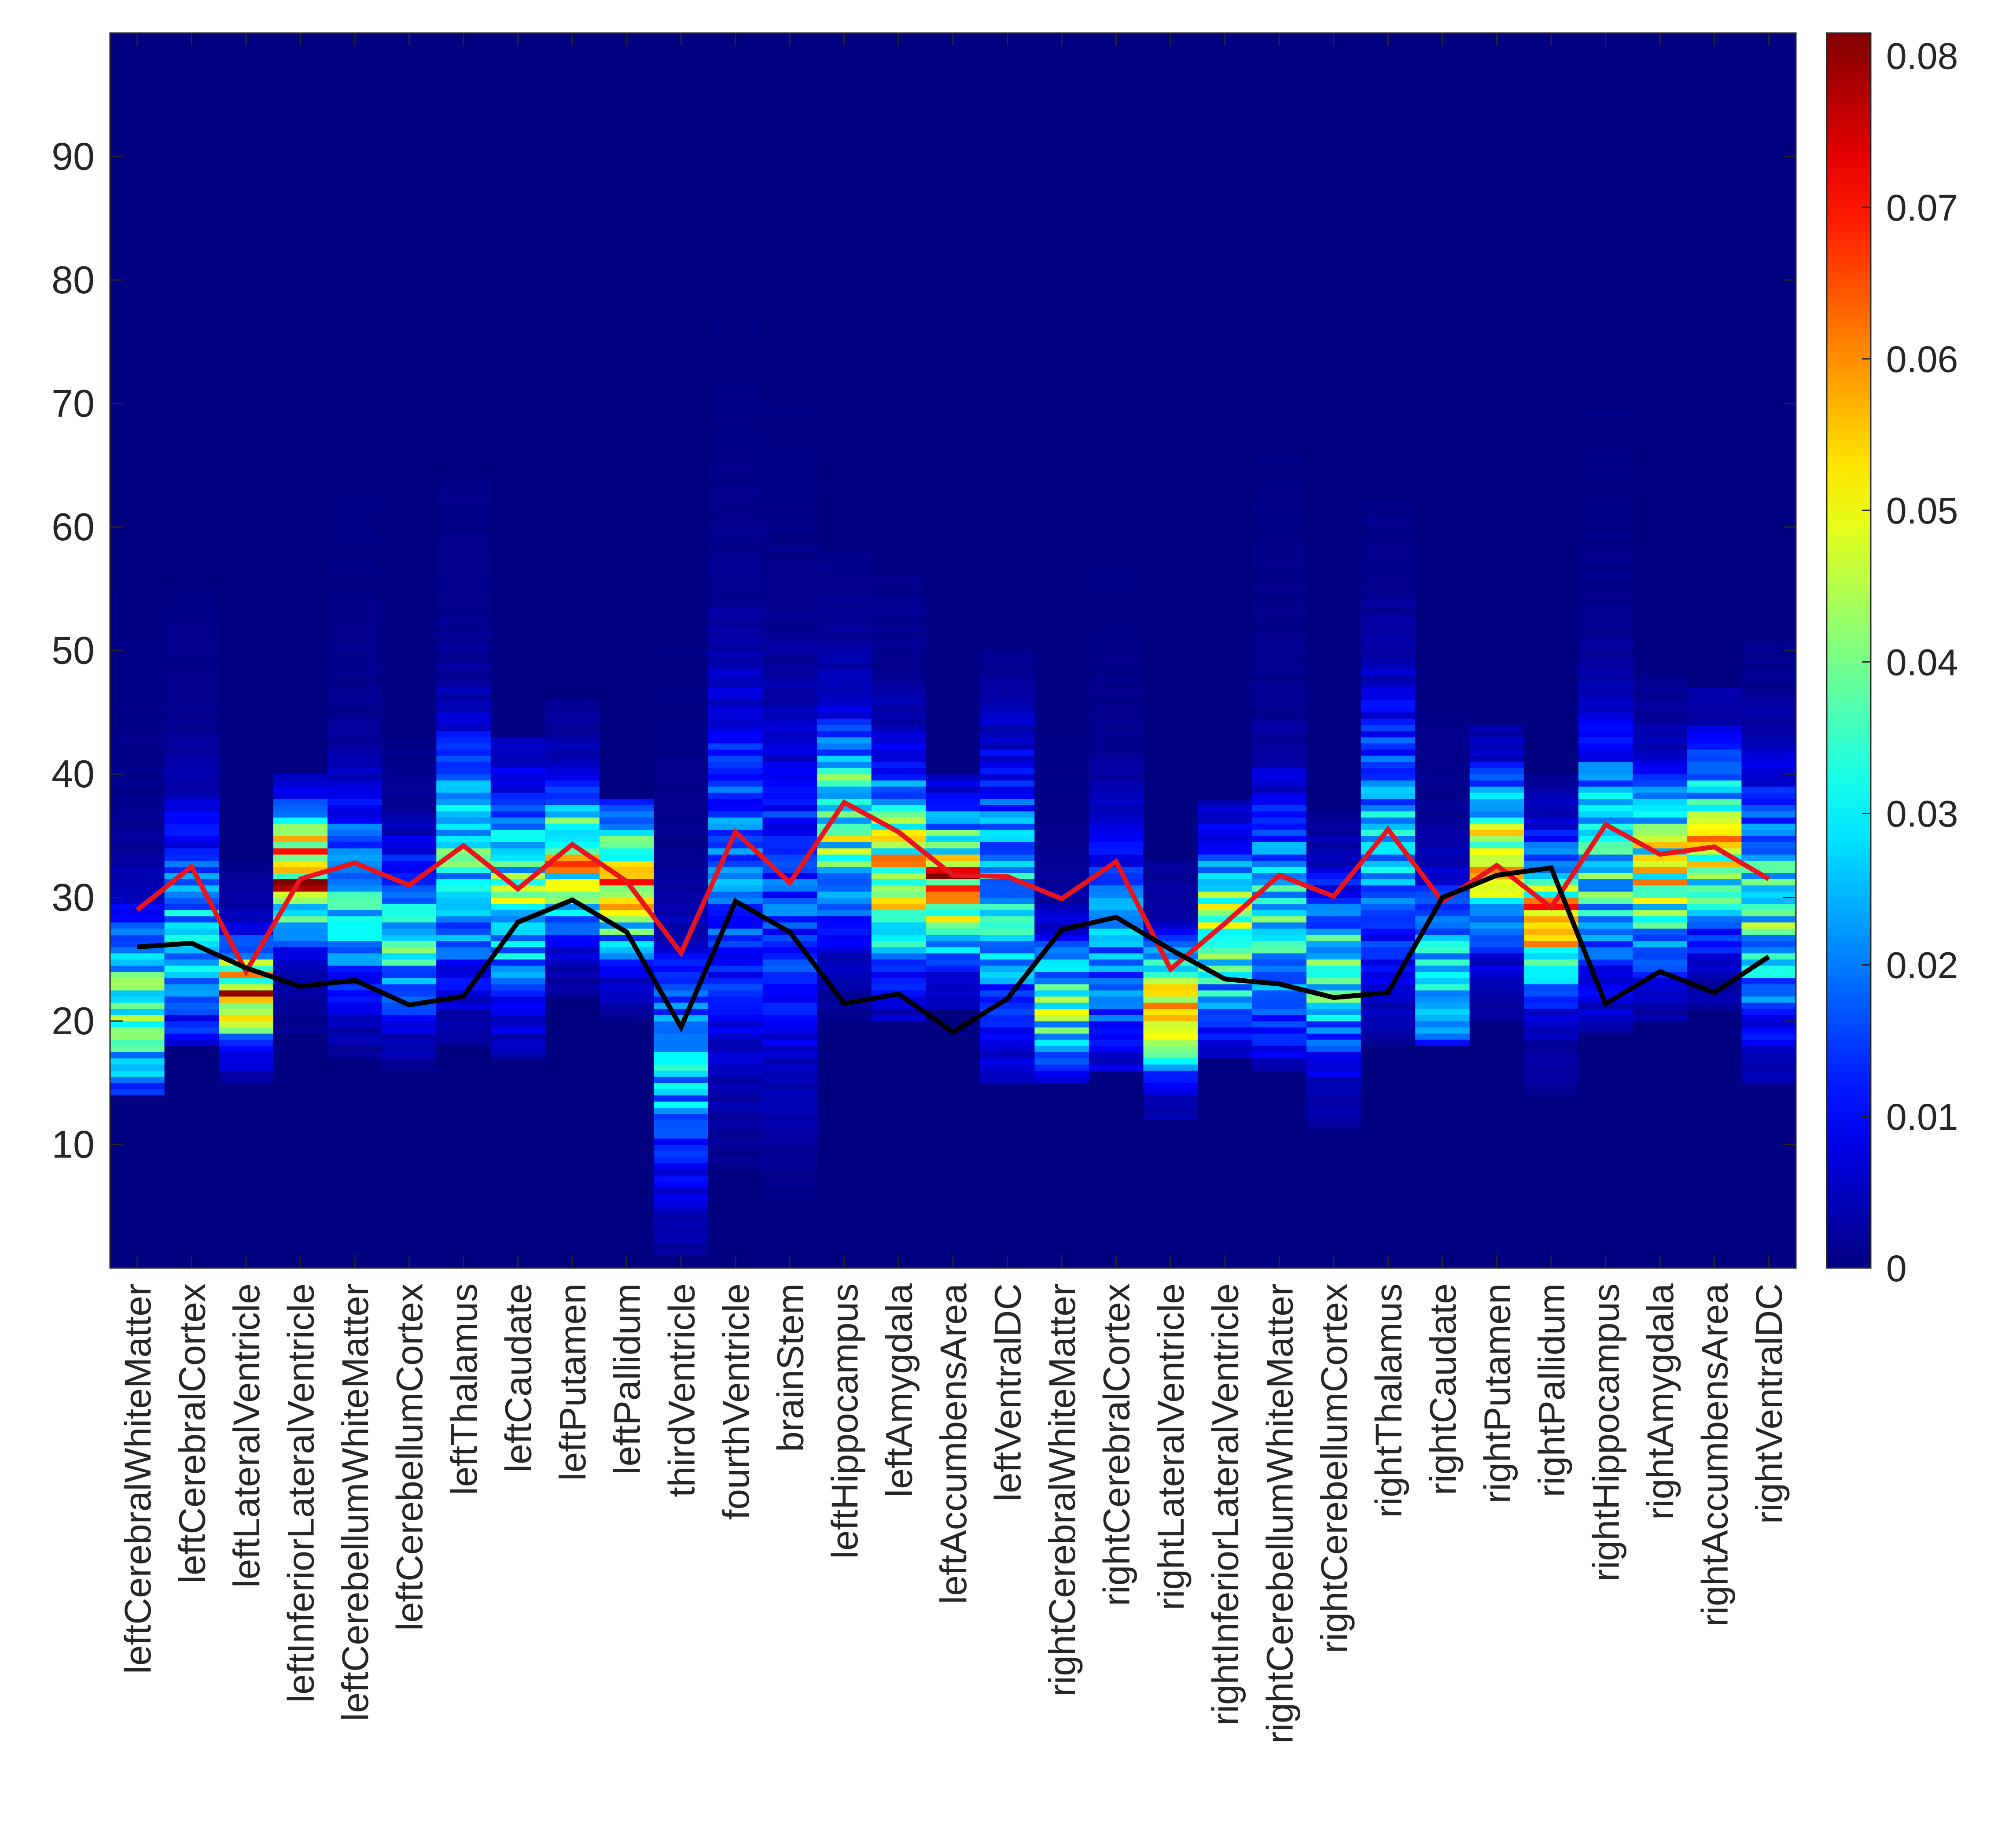  I want to click on heatmap-column-rightCerebellumCortex, so click(1333, 972).